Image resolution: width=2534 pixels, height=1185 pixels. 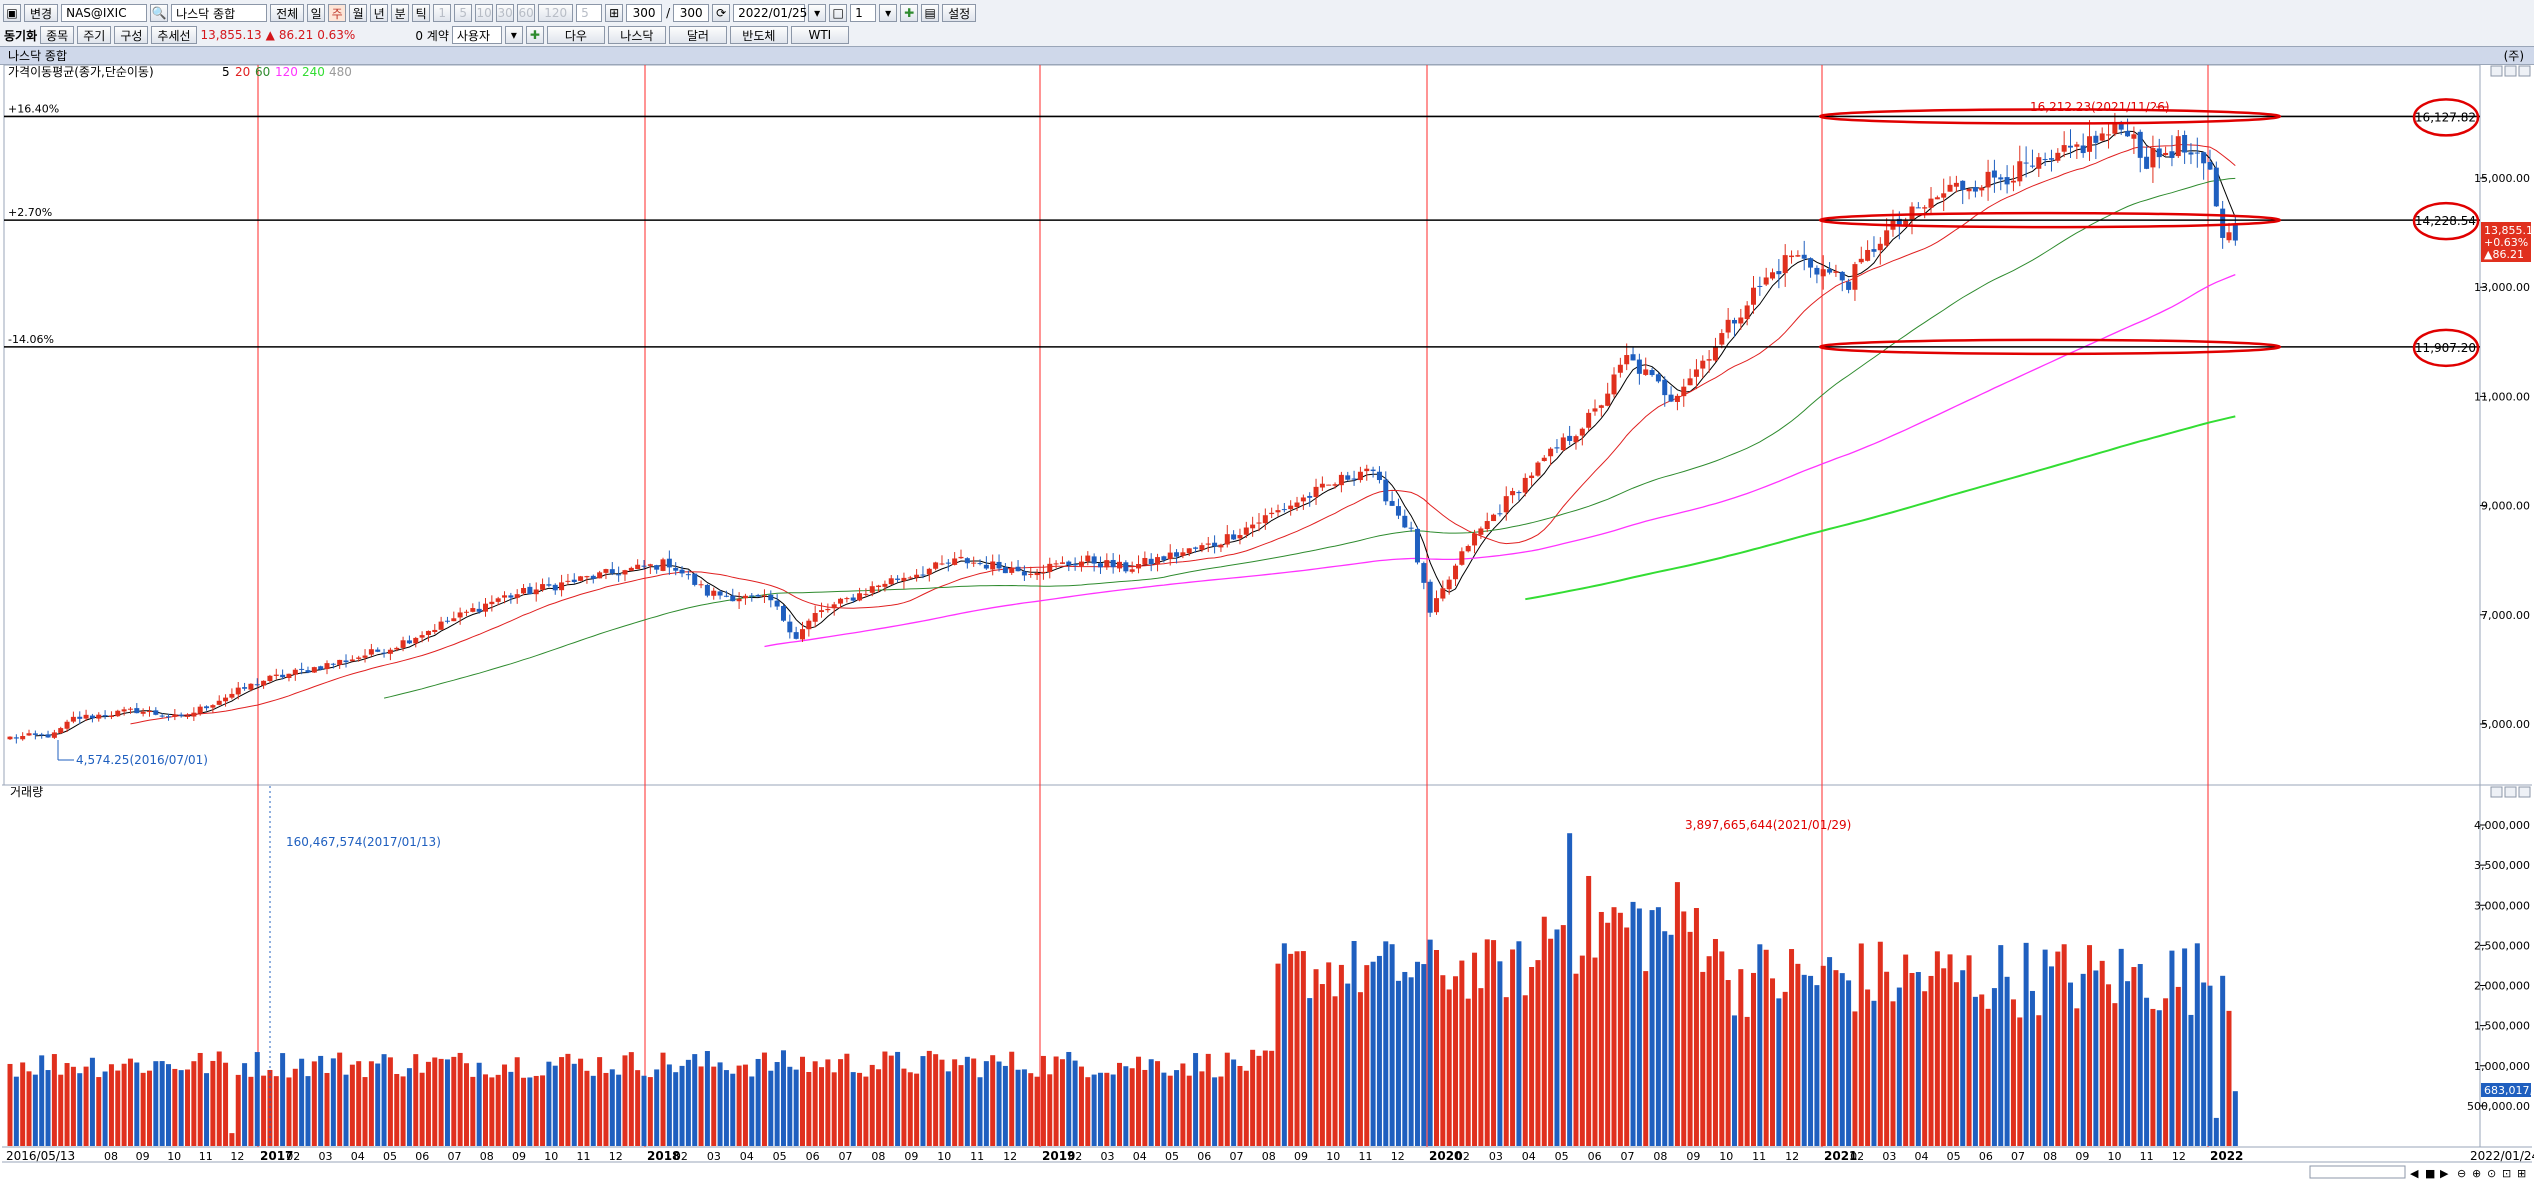 I want to click on x-axis-month-label: 02, so click(x=293, y=1156).